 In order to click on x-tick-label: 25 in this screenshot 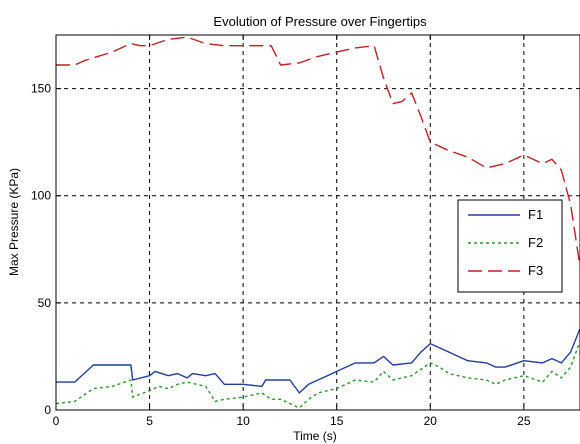, I will do `click(524, 421)`.